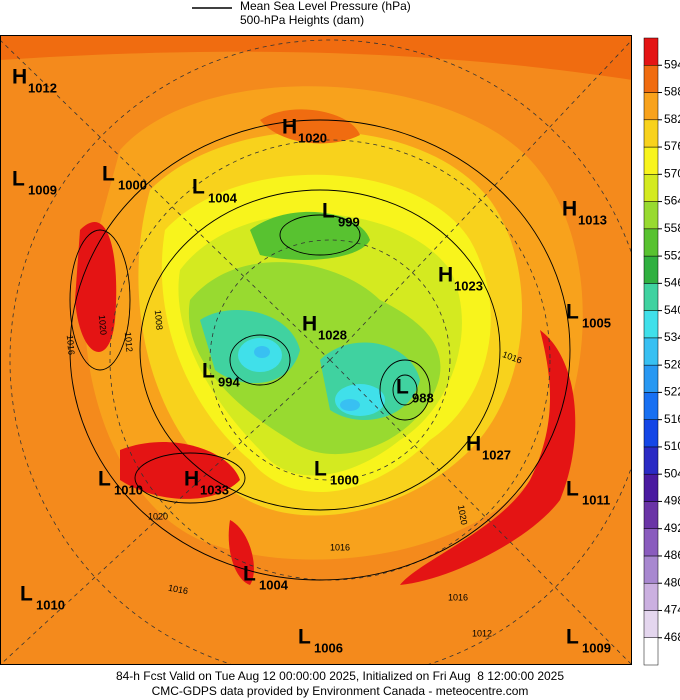 Image resolution: width=680 pixels, height=700 pixels. I want to click on center-pressure: 1013, so click(592, 219).